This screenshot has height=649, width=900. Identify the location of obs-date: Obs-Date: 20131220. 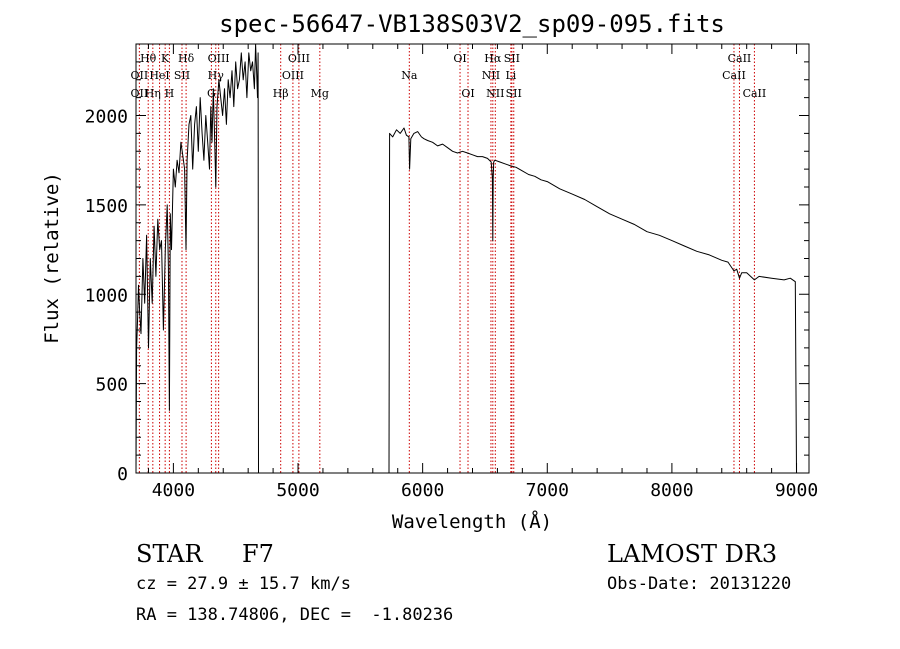
(699, 584).